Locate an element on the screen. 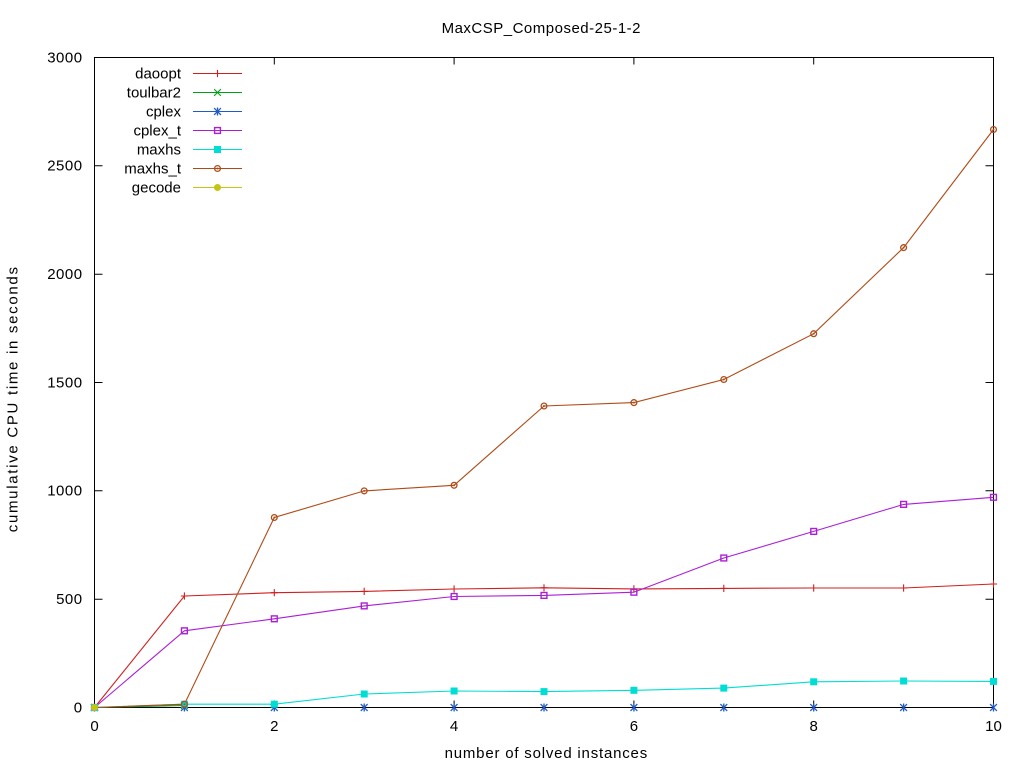  svg-text: cplex_t is located at coordinates (157, 131).